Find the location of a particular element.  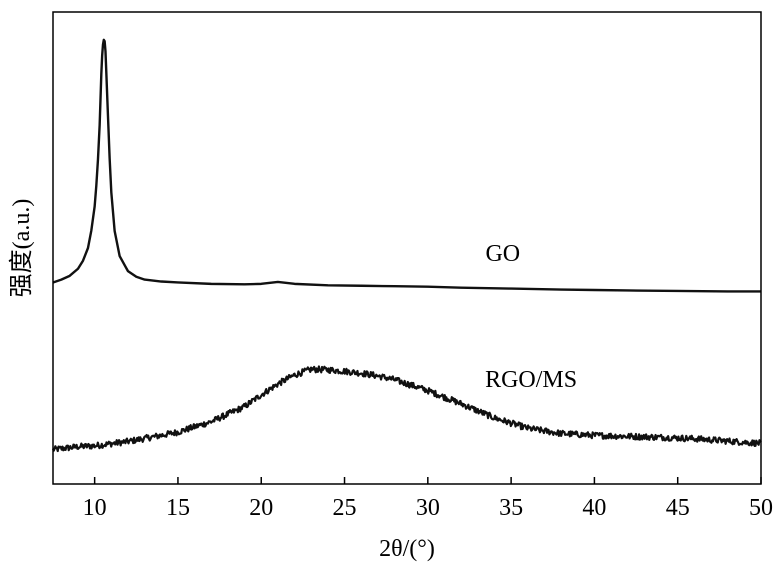

x-tick-label: 25 is located at coordinates (345, 508).